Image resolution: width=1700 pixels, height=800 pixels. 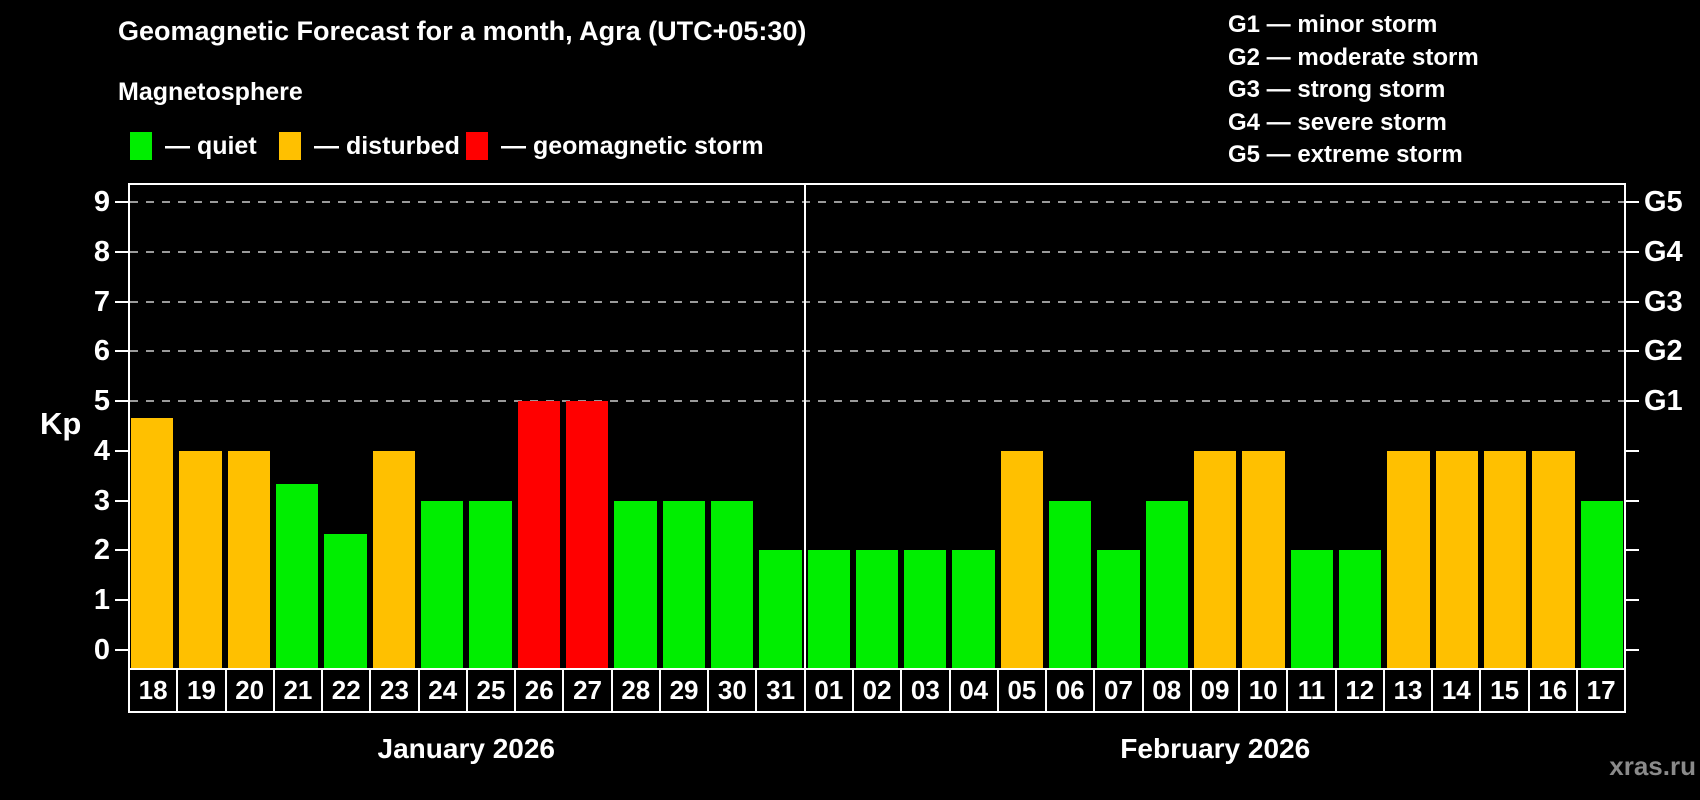 I want to click on right-tick-kp0, so click(x=1632, y=650).